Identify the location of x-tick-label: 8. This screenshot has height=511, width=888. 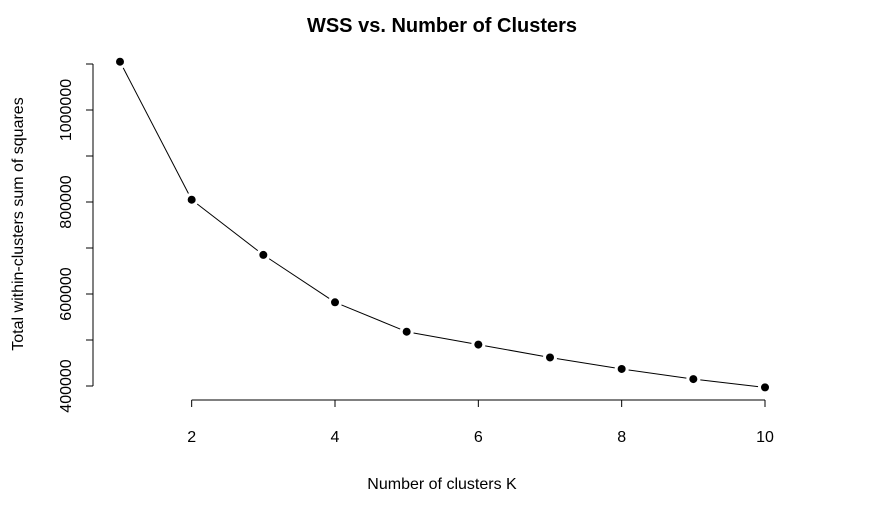
(621, 437).